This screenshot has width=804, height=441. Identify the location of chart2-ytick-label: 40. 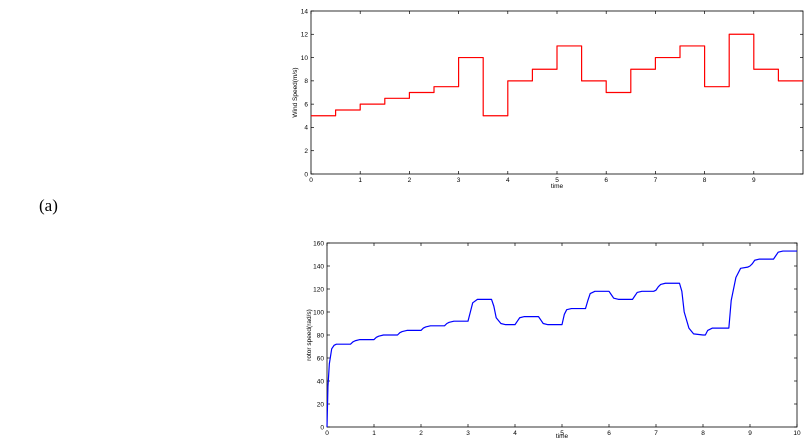
(321, 381).